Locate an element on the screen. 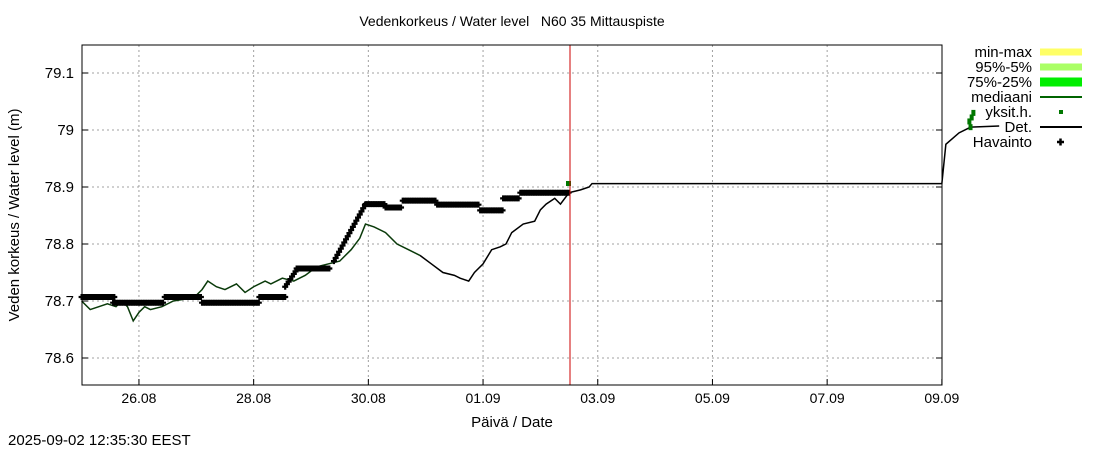  x-tick-label: 30.08 is located at coordinates (368, 398).